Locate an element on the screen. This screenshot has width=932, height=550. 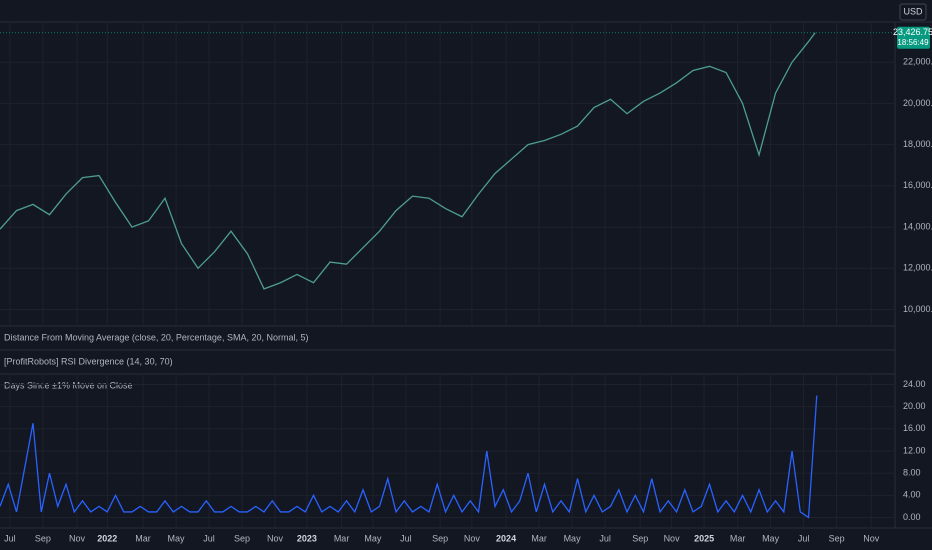
y-tick-label: 22,000.00 is located at coordinates (917, 62).